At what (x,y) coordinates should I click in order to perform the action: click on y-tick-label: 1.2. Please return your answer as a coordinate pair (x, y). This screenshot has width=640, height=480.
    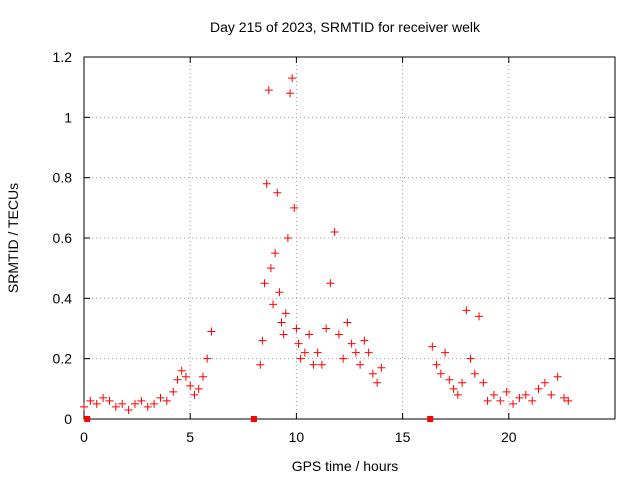
    Looking at the image, I should click on (63, 57).